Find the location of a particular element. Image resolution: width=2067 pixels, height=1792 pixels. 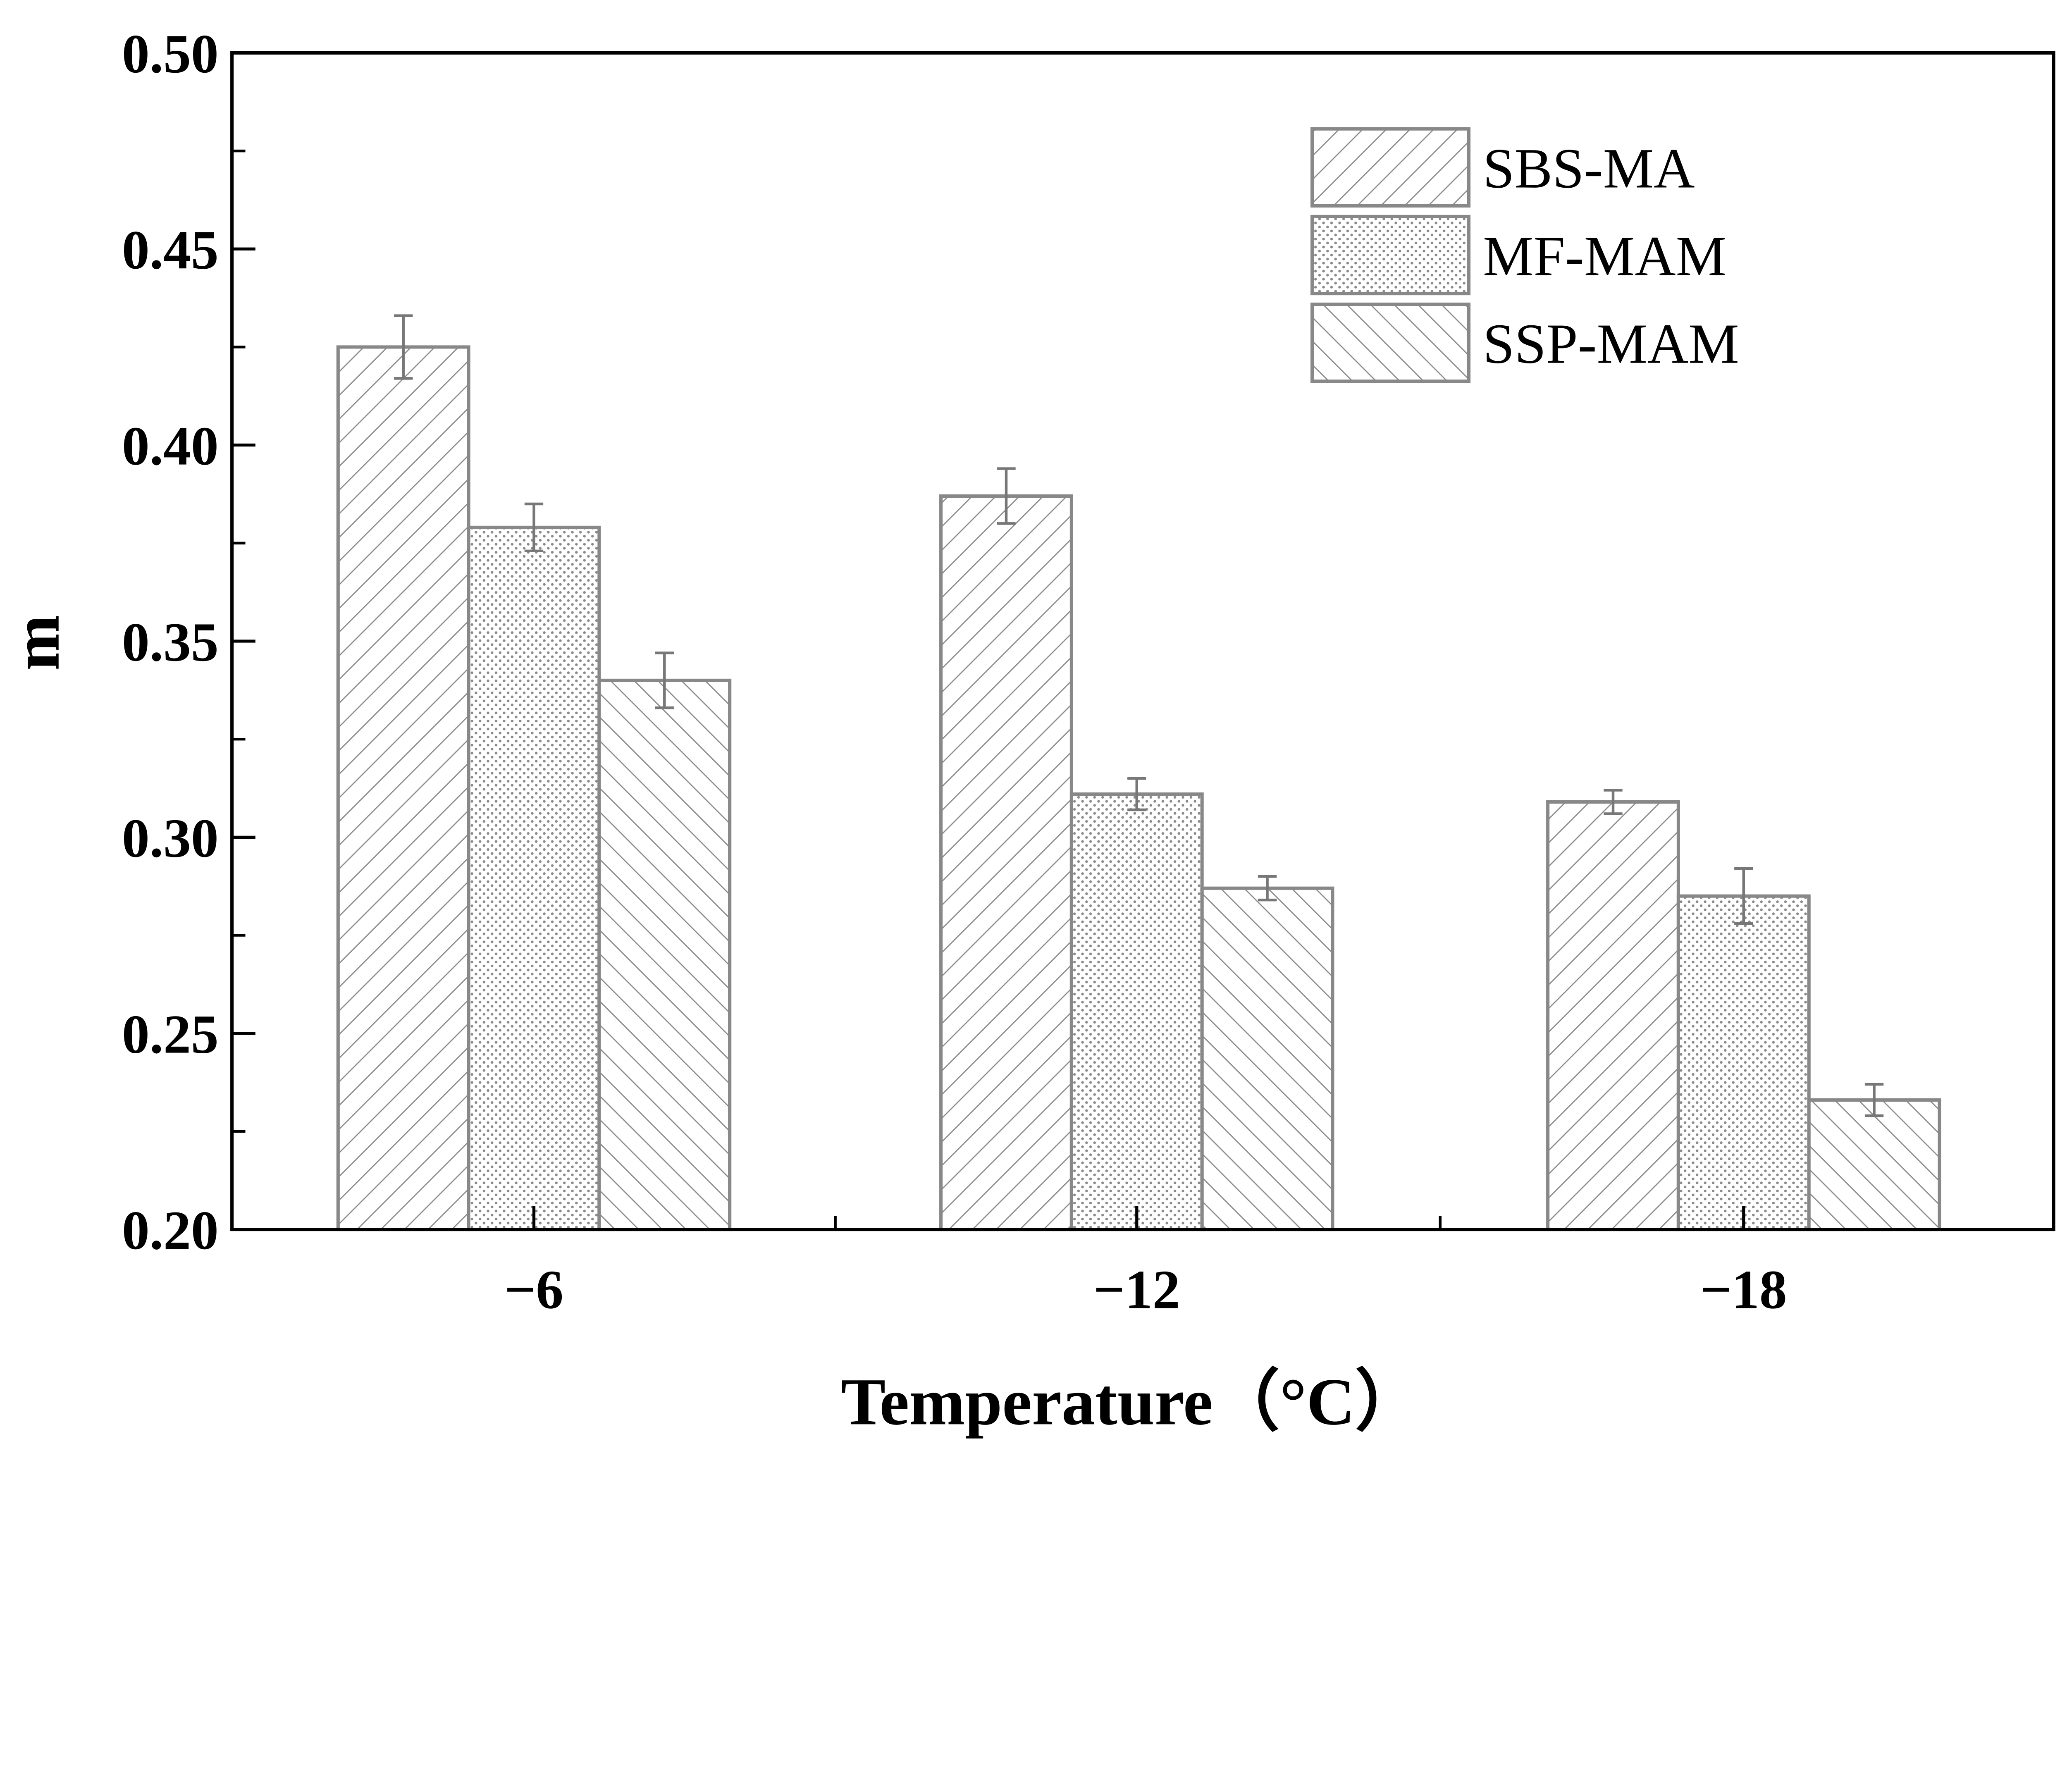

y-tick-label: 0.40 is located at coordinates (170, 446).